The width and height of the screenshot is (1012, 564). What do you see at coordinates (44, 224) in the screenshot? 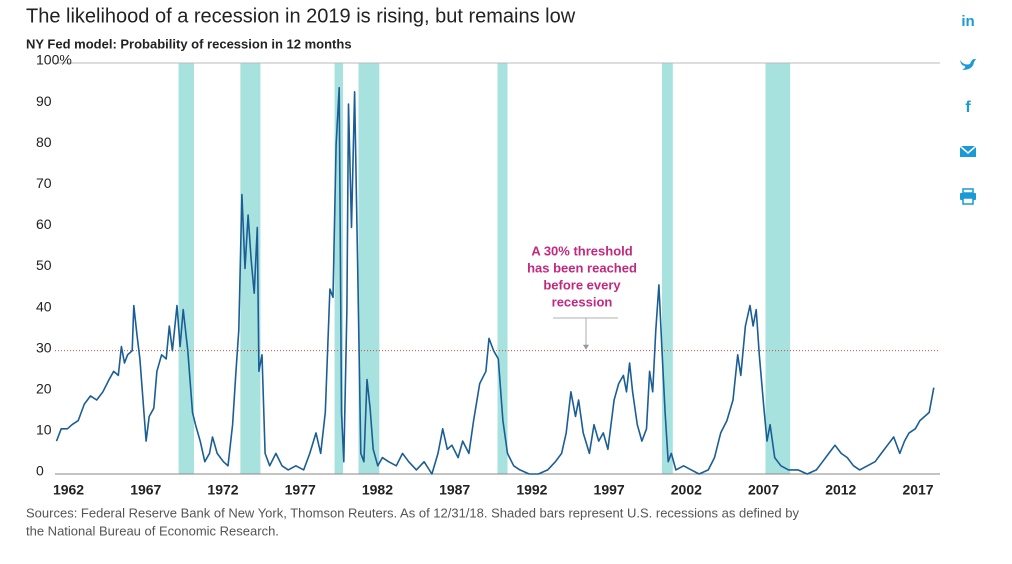
I see `y-tick-label: 60` at bounding box center [44, 224].